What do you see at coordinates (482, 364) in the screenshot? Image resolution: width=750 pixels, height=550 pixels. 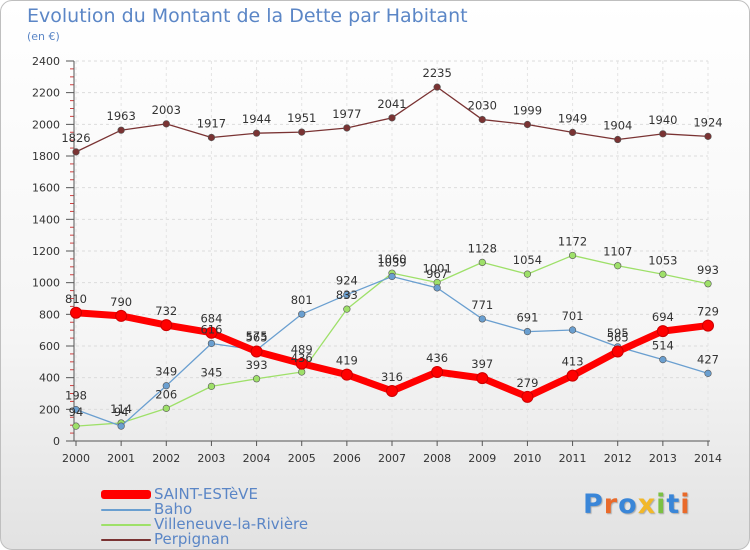 I see `data-label: 397` at bounding box center [482, 364].